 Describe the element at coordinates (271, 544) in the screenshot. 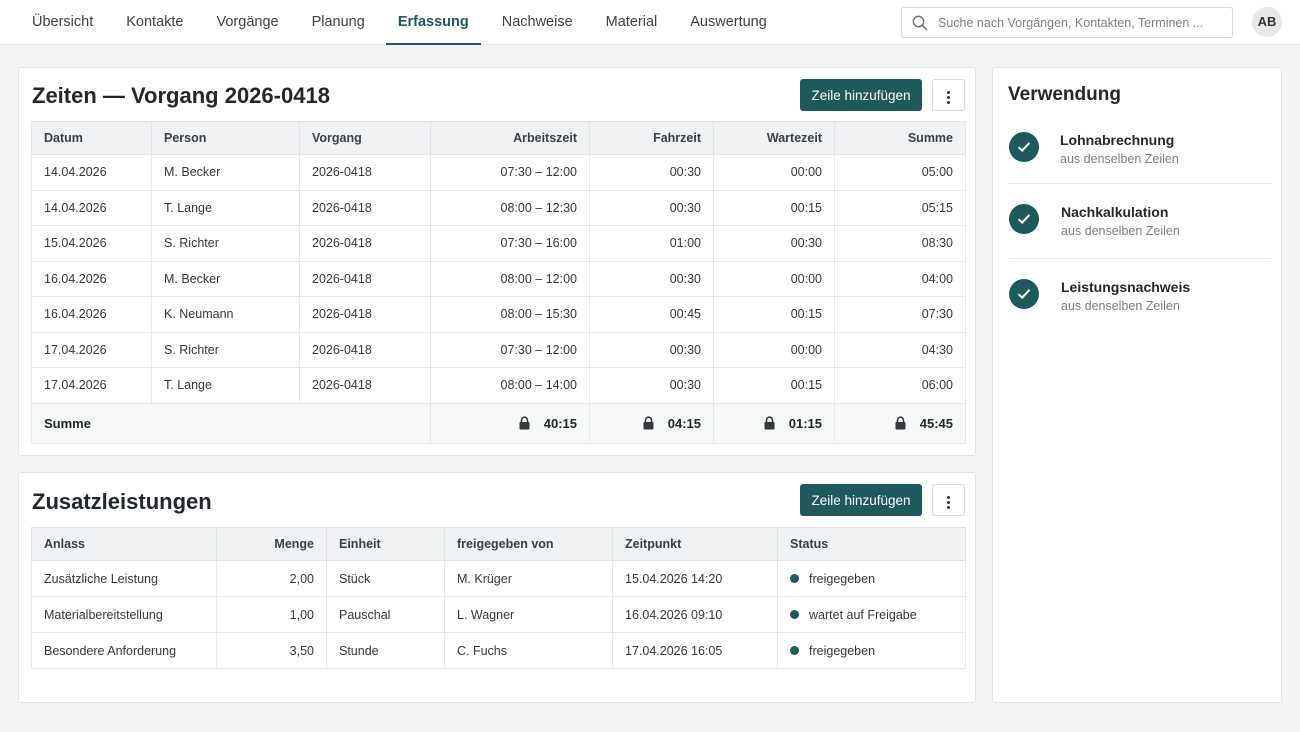

I see `column-header-menge: Menge` at that location.